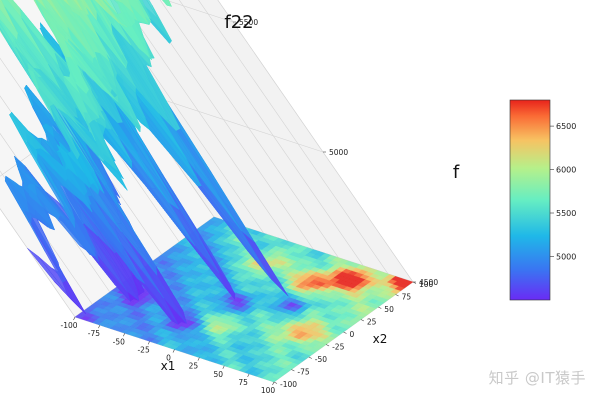 The height and width of the screenshot is (400, 600). Describe the element at coordinates (194, 366) in the screenshot. I see `x-tick-label: 25` at that location.